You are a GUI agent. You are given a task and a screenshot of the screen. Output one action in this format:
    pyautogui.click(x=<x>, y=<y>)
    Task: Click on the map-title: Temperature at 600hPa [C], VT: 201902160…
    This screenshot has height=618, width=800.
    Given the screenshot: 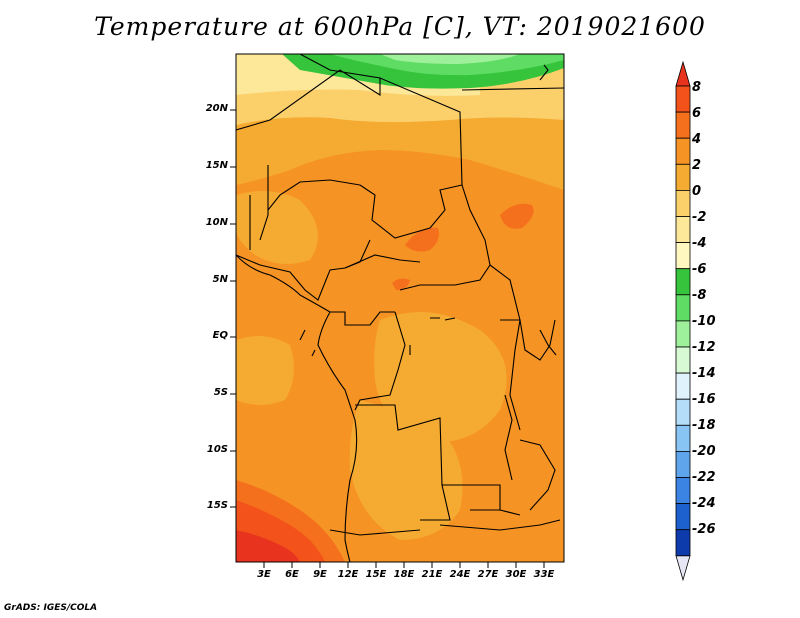 What is the action you would take?
    pyautogui.click(x=400, y=26)
    